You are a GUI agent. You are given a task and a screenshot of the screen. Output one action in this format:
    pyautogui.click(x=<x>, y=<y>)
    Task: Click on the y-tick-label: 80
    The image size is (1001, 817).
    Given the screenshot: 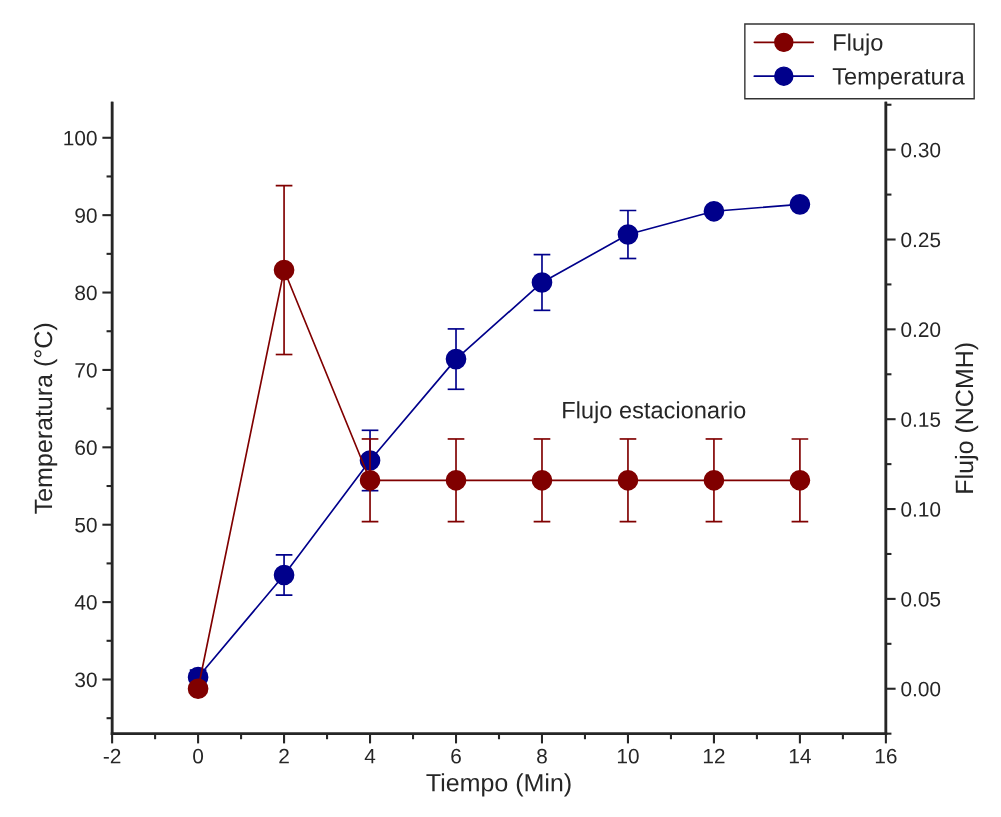 What is the action you would take?
    pyautogui.click(x=86, y=293)
    